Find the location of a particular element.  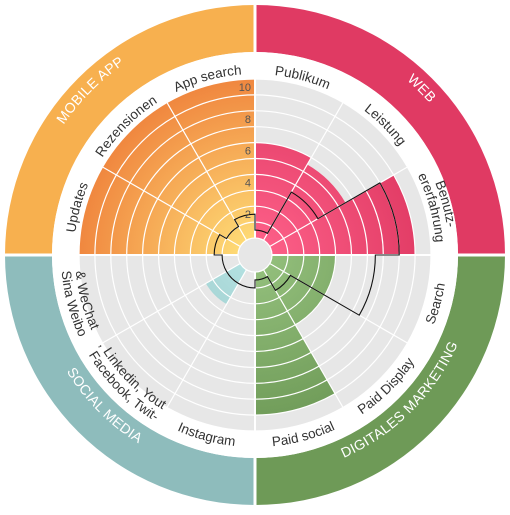

tick-label: 4 is located at coordinates (248, 183).